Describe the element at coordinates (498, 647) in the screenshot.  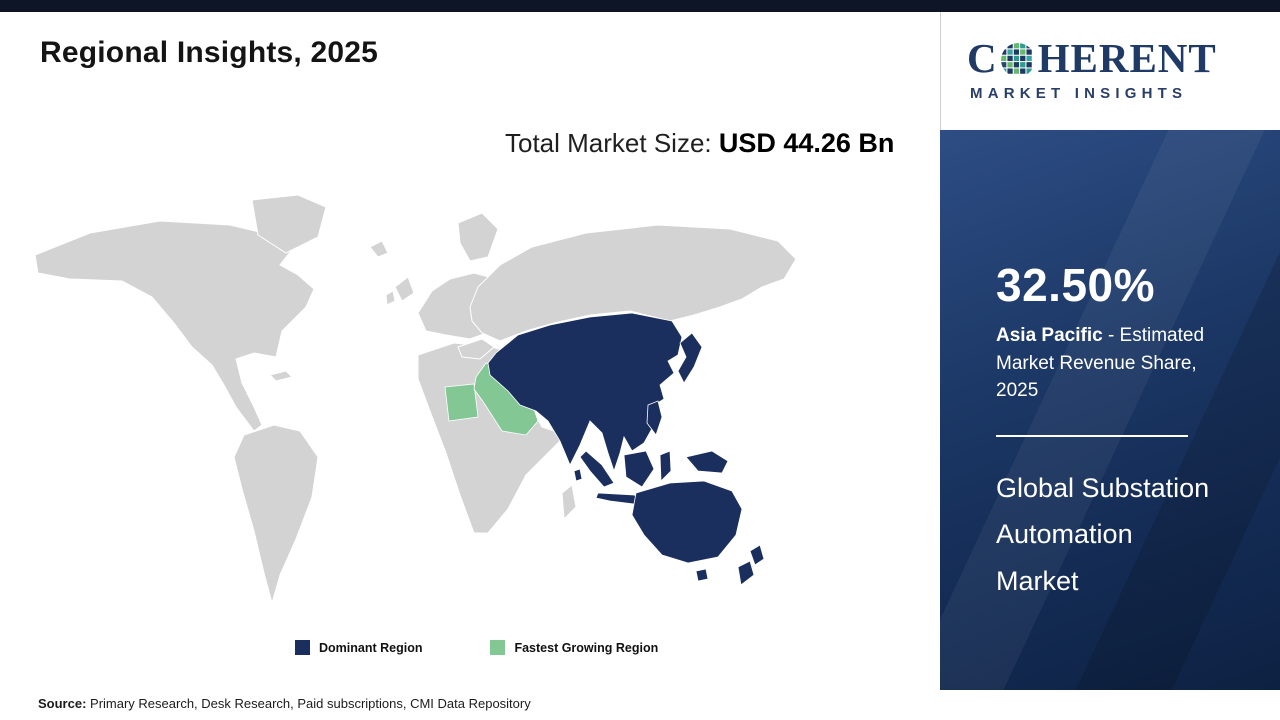
I see `fastest-growing-region-swatch` at that location.